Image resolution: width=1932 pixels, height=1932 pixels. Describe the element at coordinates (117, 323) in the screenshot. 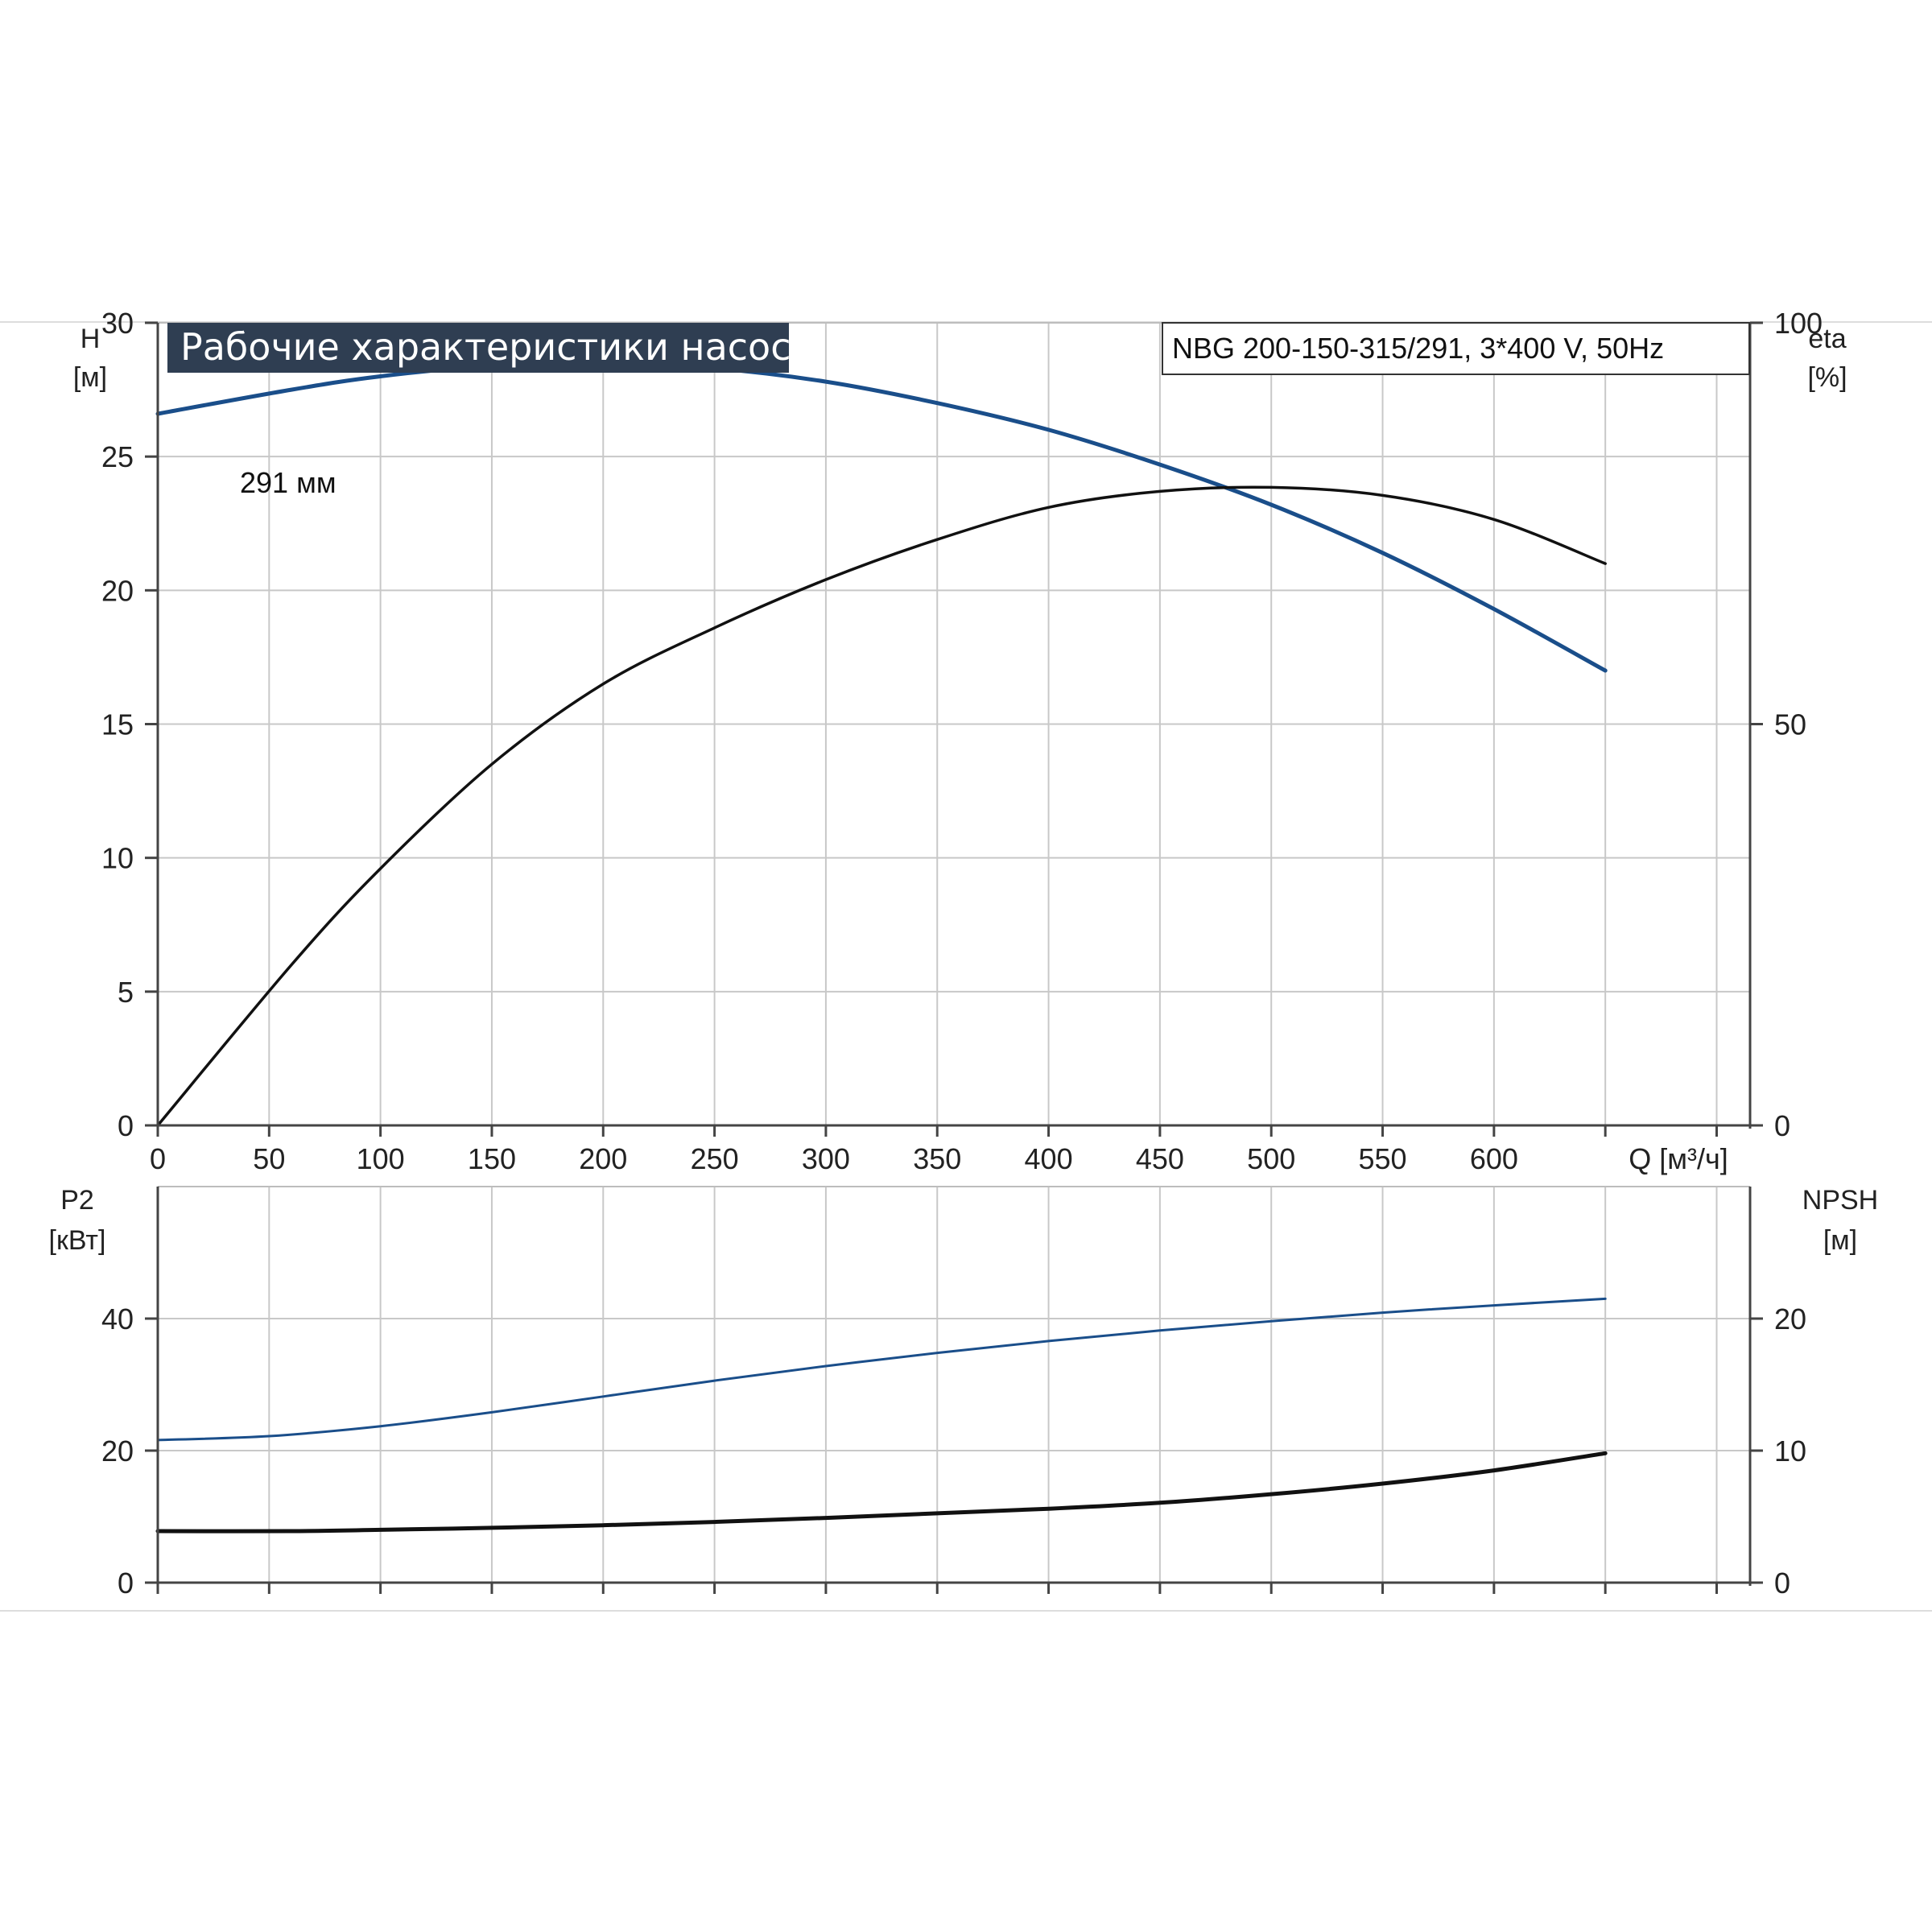

I see `y-left-tick-label: 30` at that location.